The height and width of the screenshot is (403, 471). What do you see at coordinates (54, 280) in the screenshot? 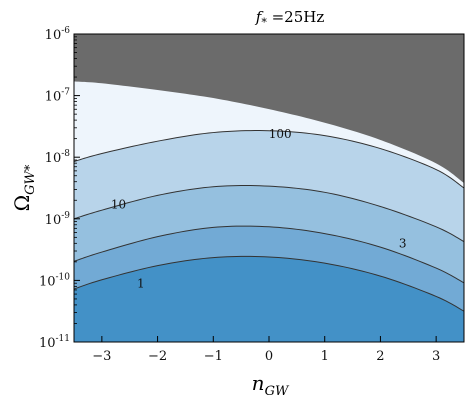
I see `y-tick-label: 10⁻¹⁰` at bounding box center [54, 280].